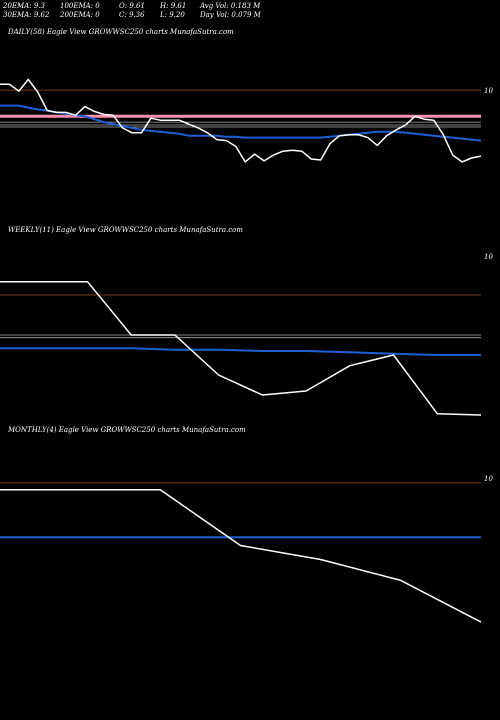 The width and height of the screenshot is (500, 720). What do you see at coordinates (172, 15) in the screenshot?
I see `low-label: L: 9.20` at bounding box center [172, 15].